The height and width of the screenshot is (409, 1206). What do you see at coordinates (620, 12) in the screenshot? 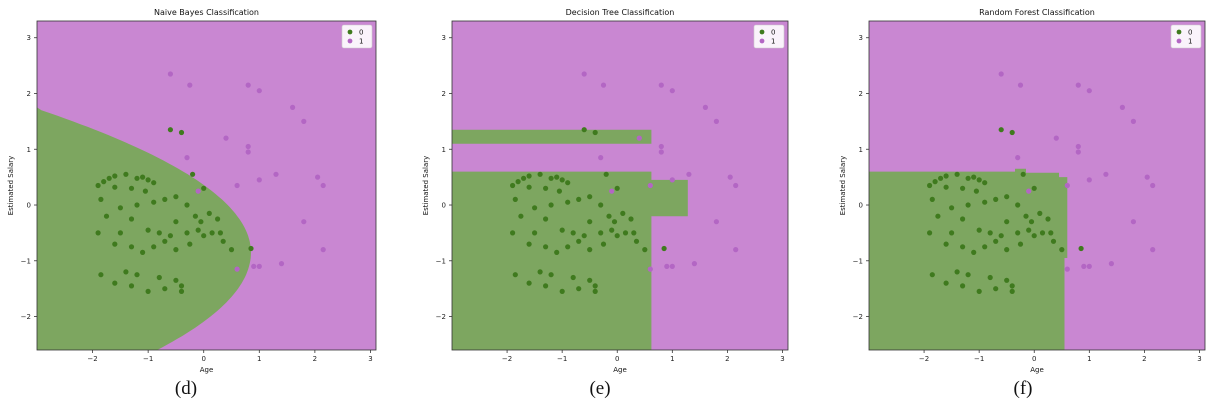
I see `chart-title: Decision Tree Classification` at bounding box center [620, 12].